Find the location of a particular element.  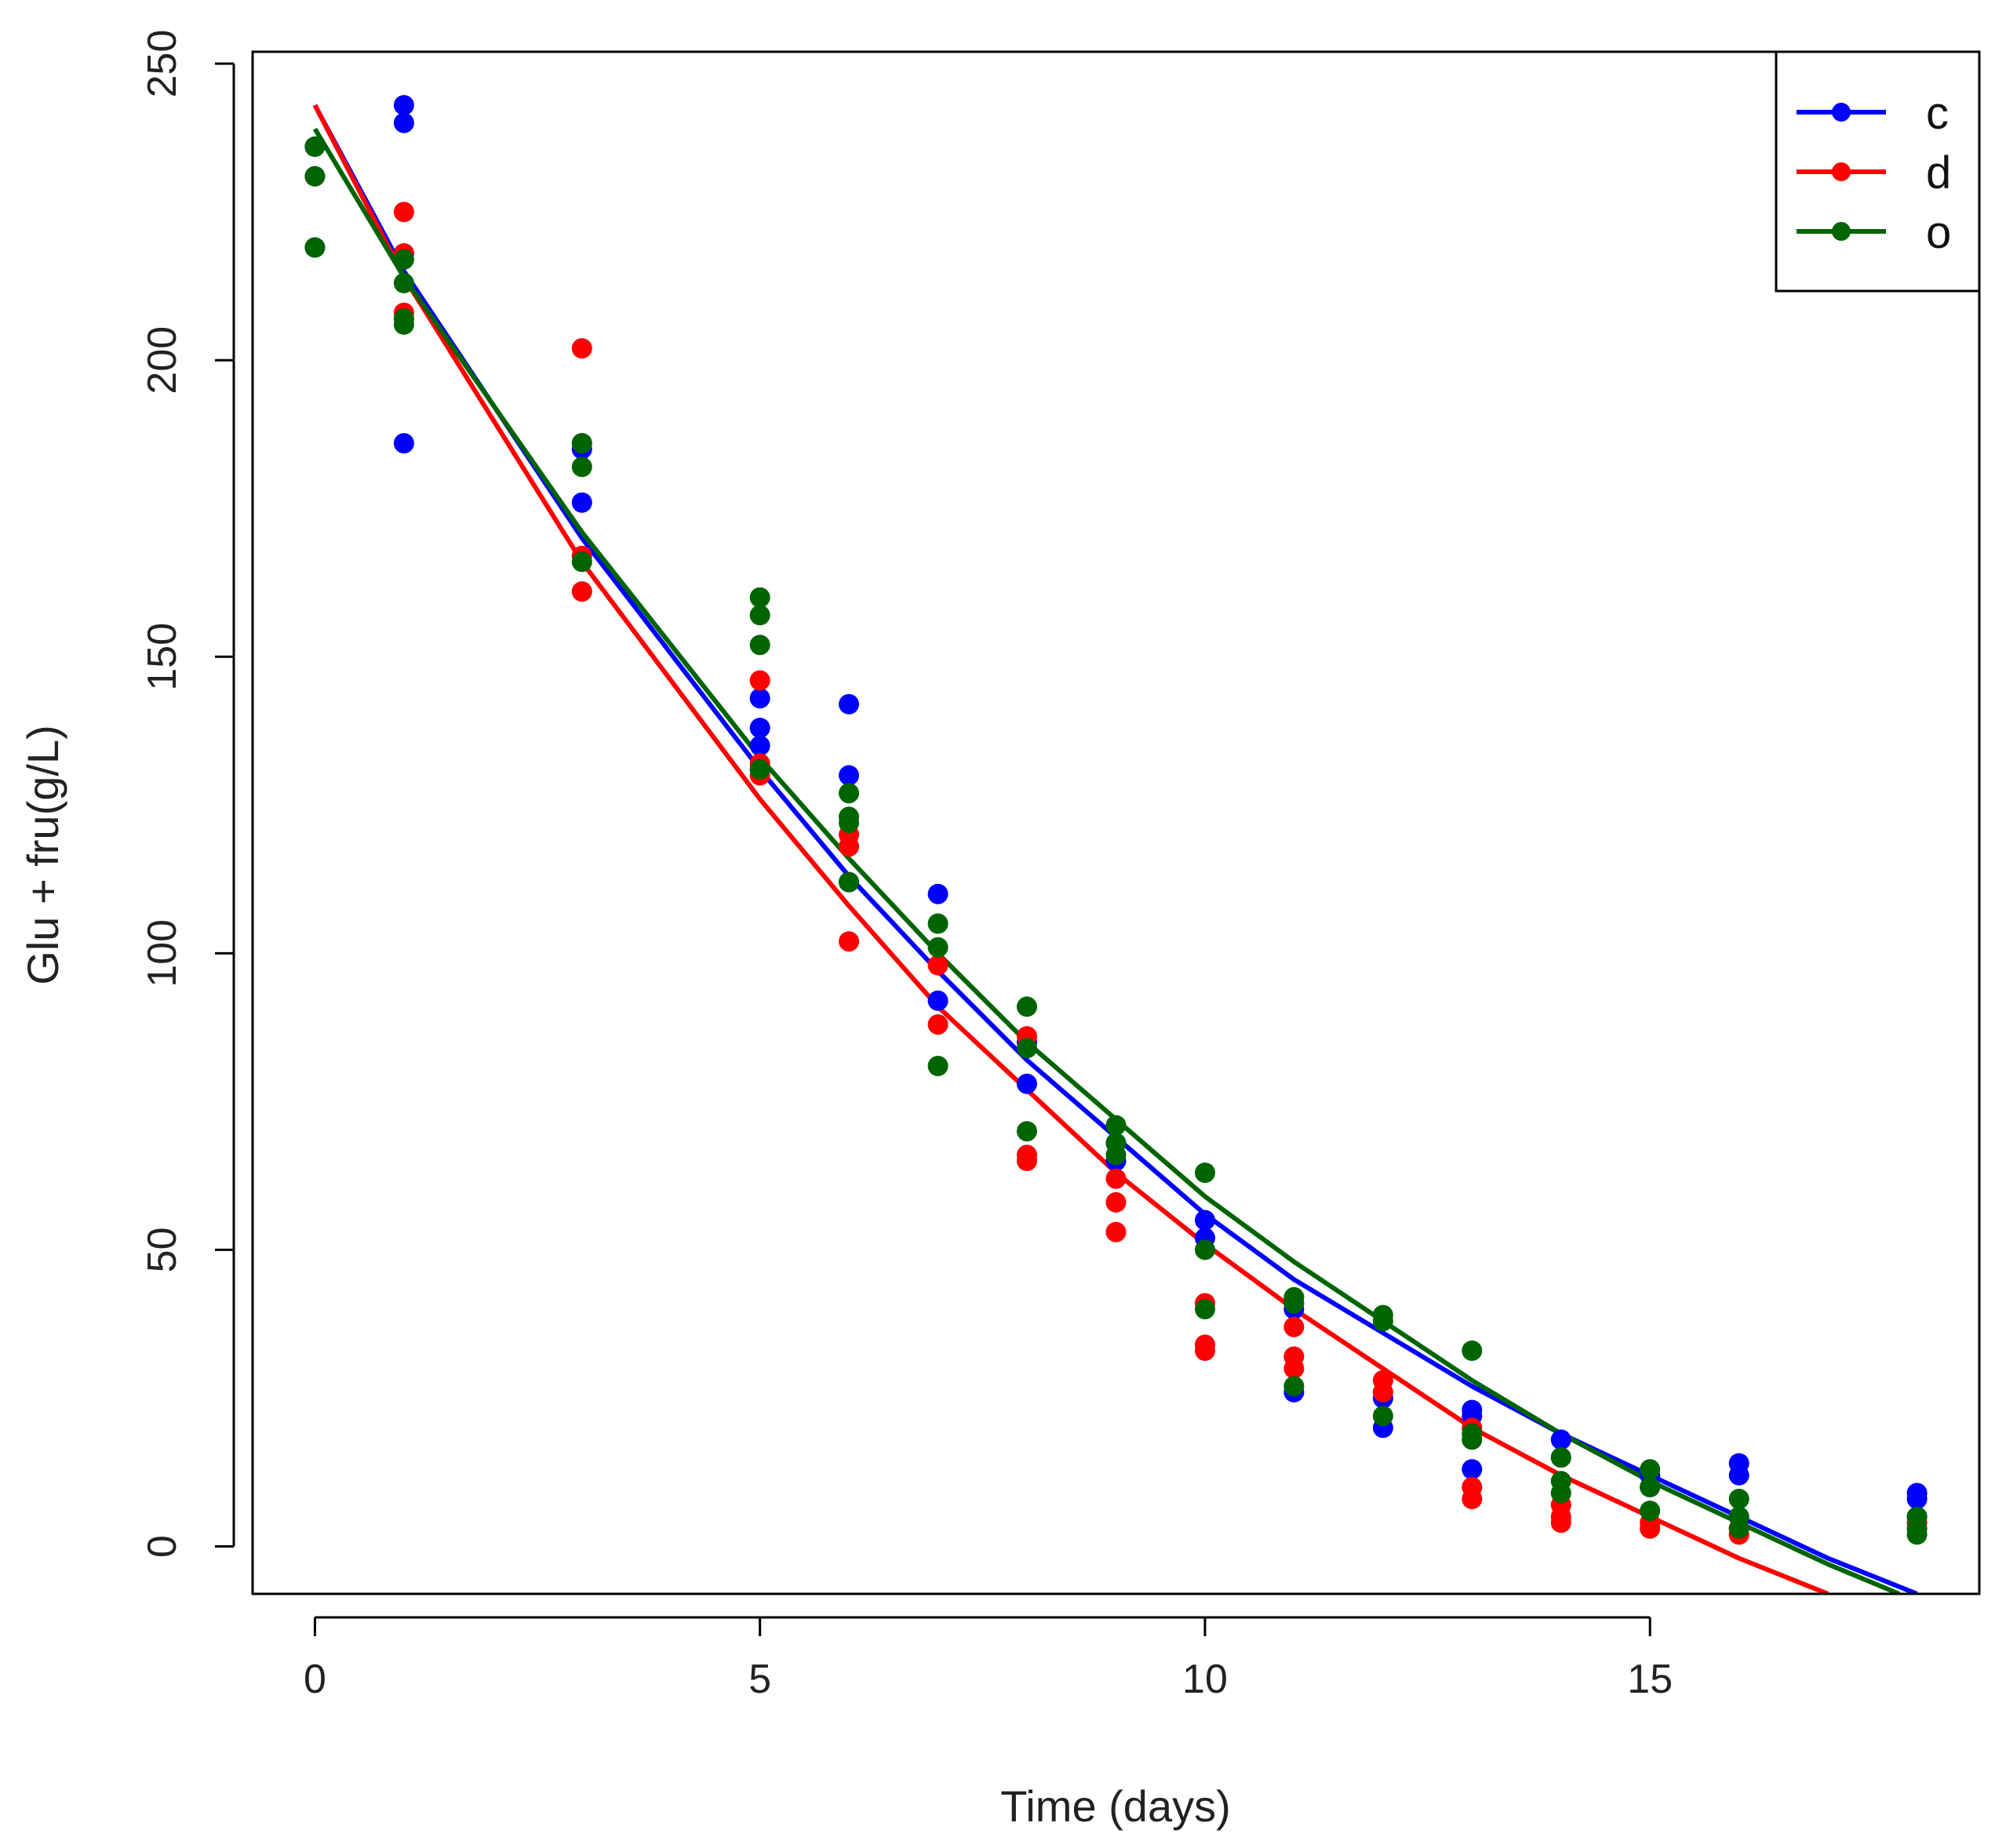

y-tick-label-100: 100 is located at coordinates (162, 953).